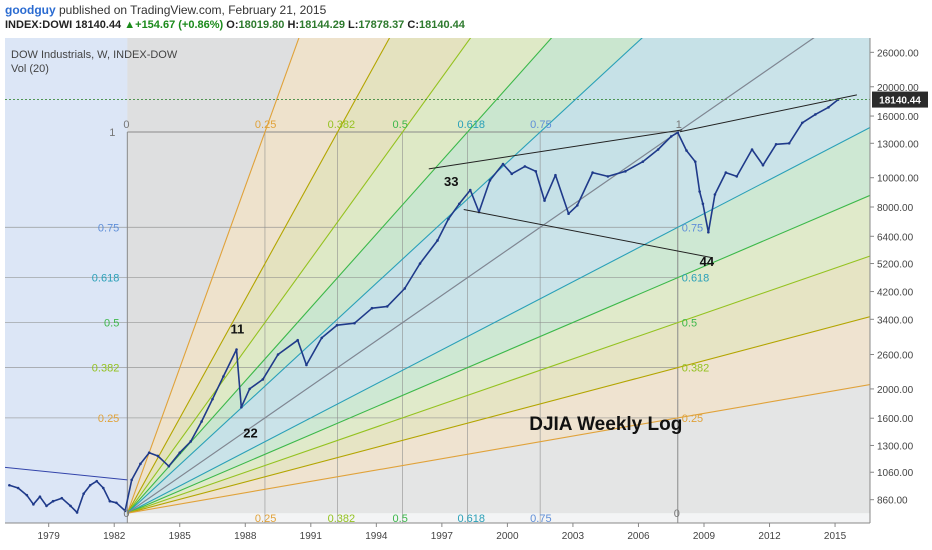  I want to click on y-tick-label: 5200.00, so click(895, 265).